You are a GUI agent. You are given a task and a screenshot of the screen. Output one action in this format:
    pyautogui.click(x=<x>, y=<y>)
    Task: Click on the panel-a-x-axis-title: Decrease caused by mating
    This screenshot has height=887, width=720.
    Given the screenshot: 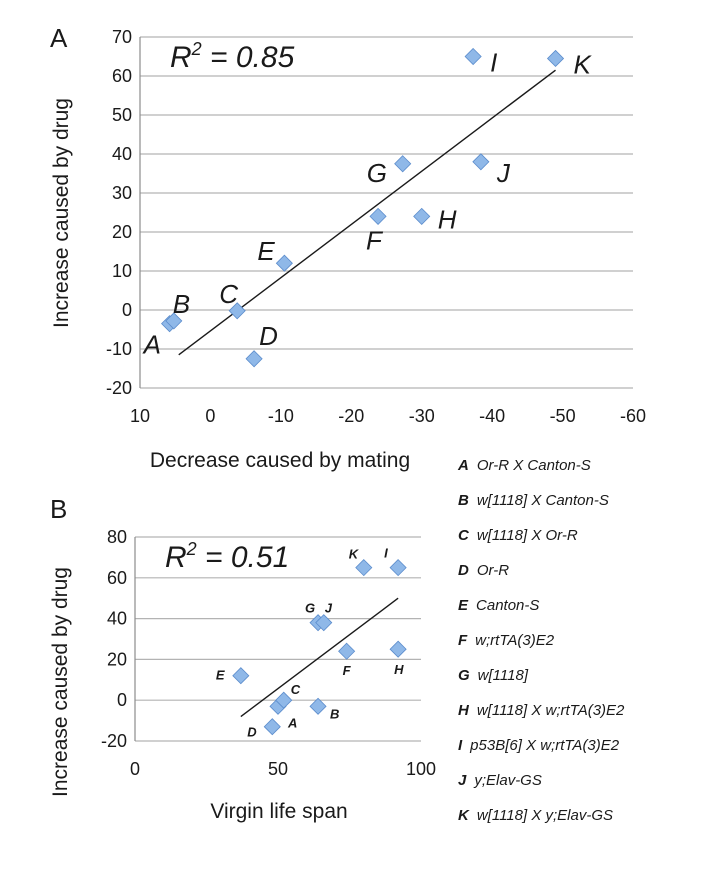 What is the action you would take?
    pyautogui.click(x=280, y=460)
    